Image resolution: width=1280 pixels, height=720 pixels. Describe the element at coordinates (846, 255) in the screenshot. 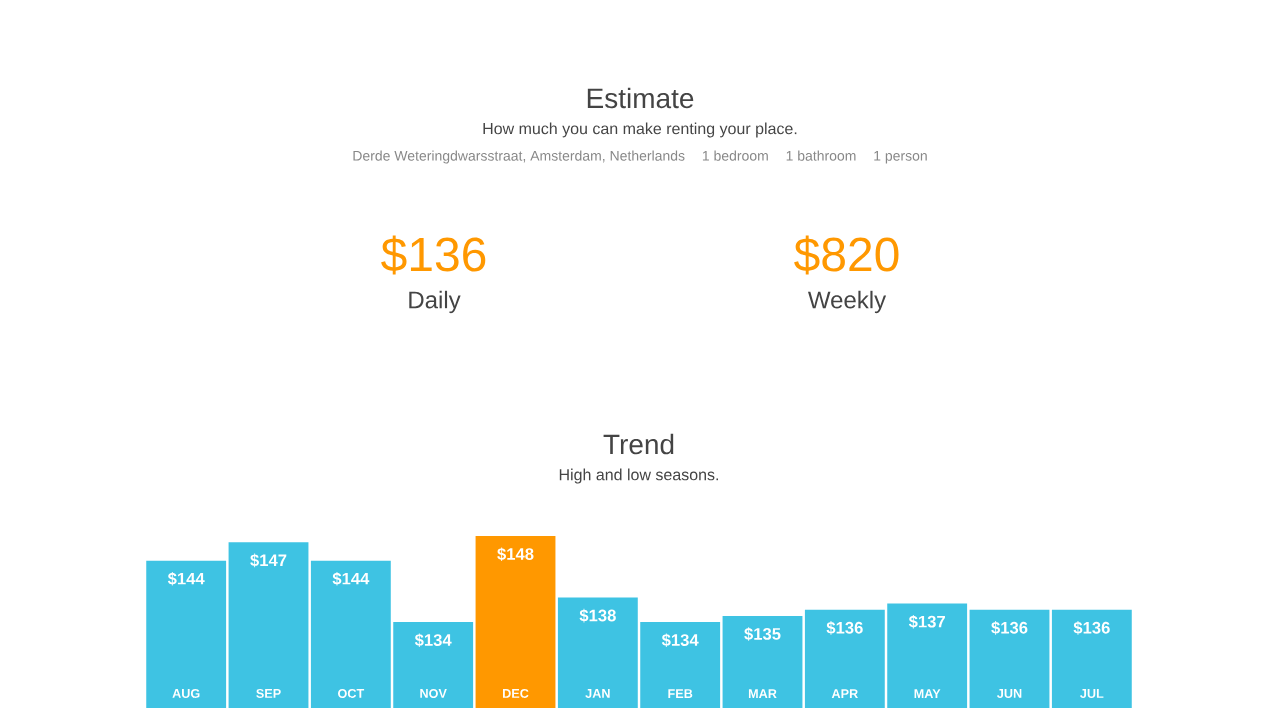

I see `text: $820` at that location.